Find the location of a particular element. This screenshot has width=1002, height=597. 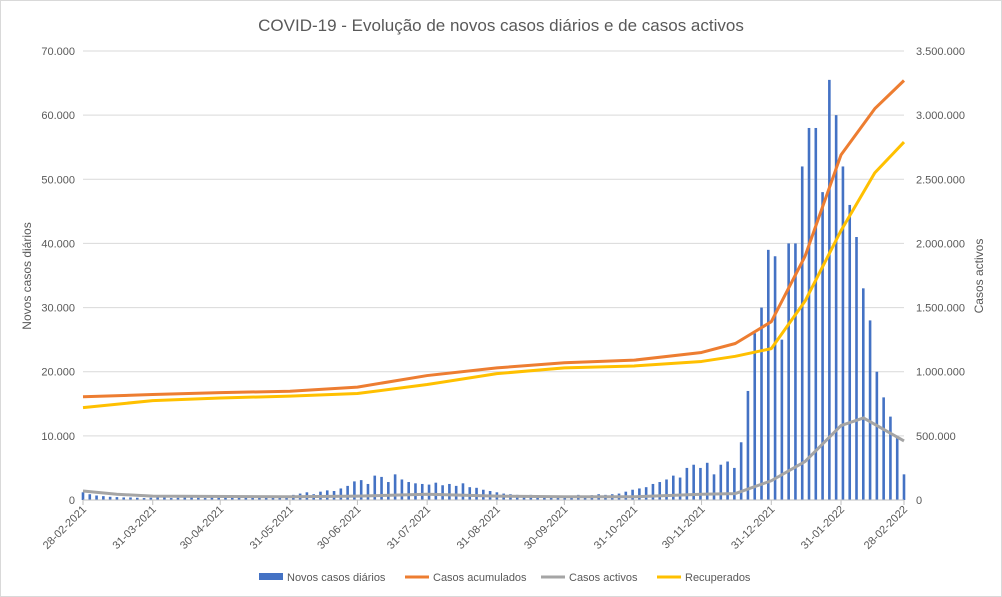

x-tick-label: 31-08-2021 is located at coordinates (479, 528).